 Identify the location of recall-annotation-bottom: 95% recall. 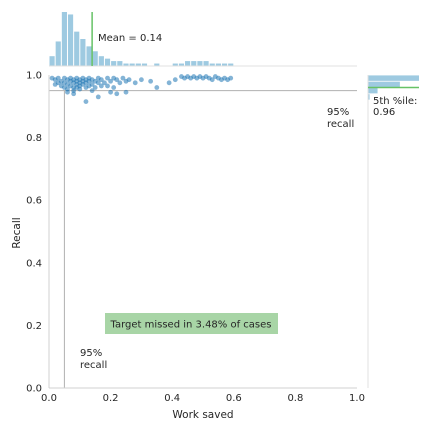
(93, 359).